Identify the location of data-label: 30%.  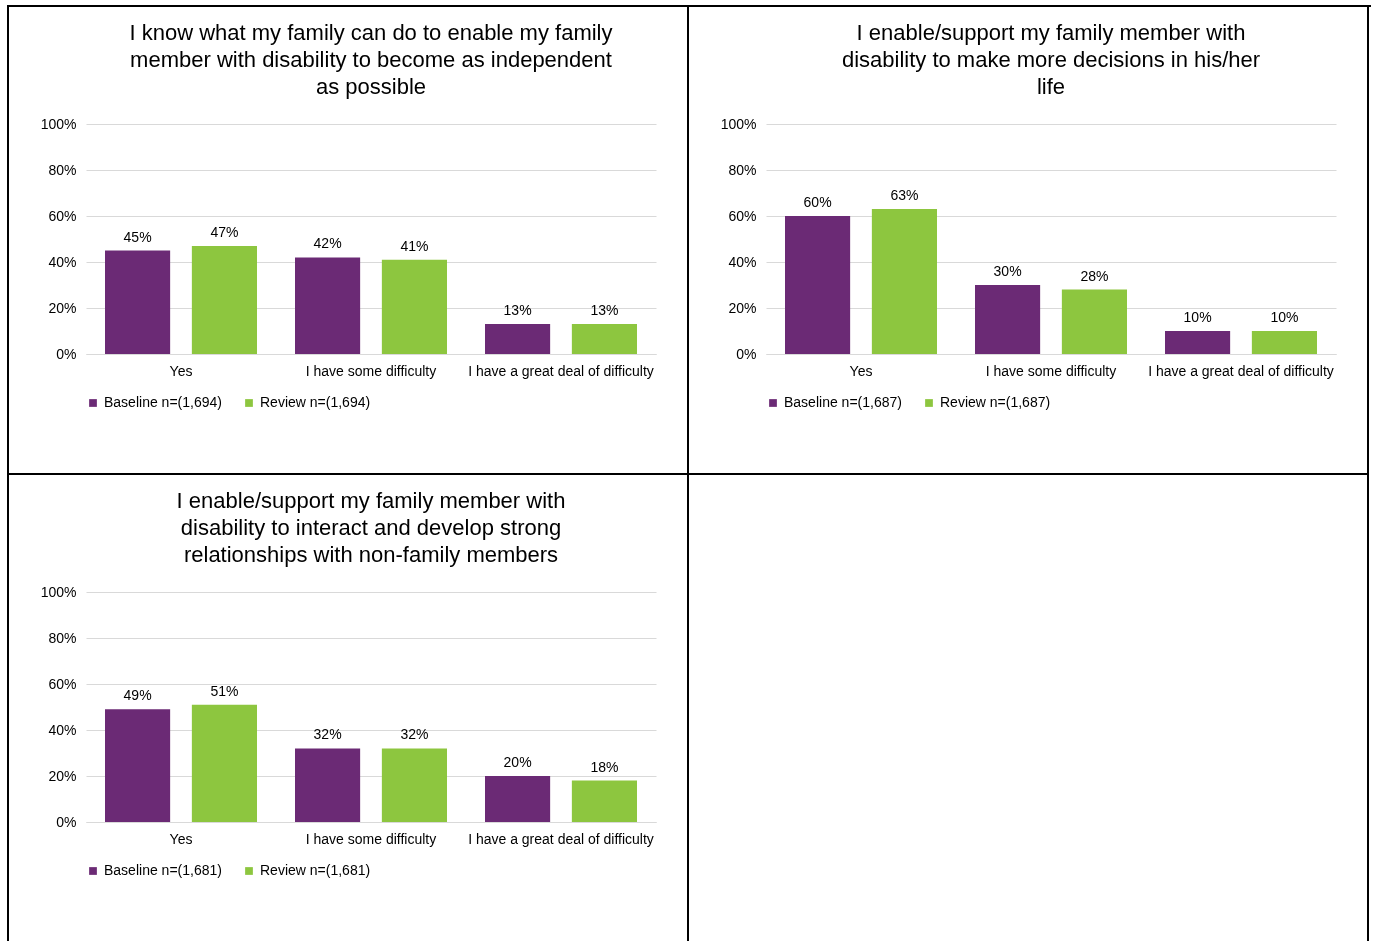
(1007, 271).